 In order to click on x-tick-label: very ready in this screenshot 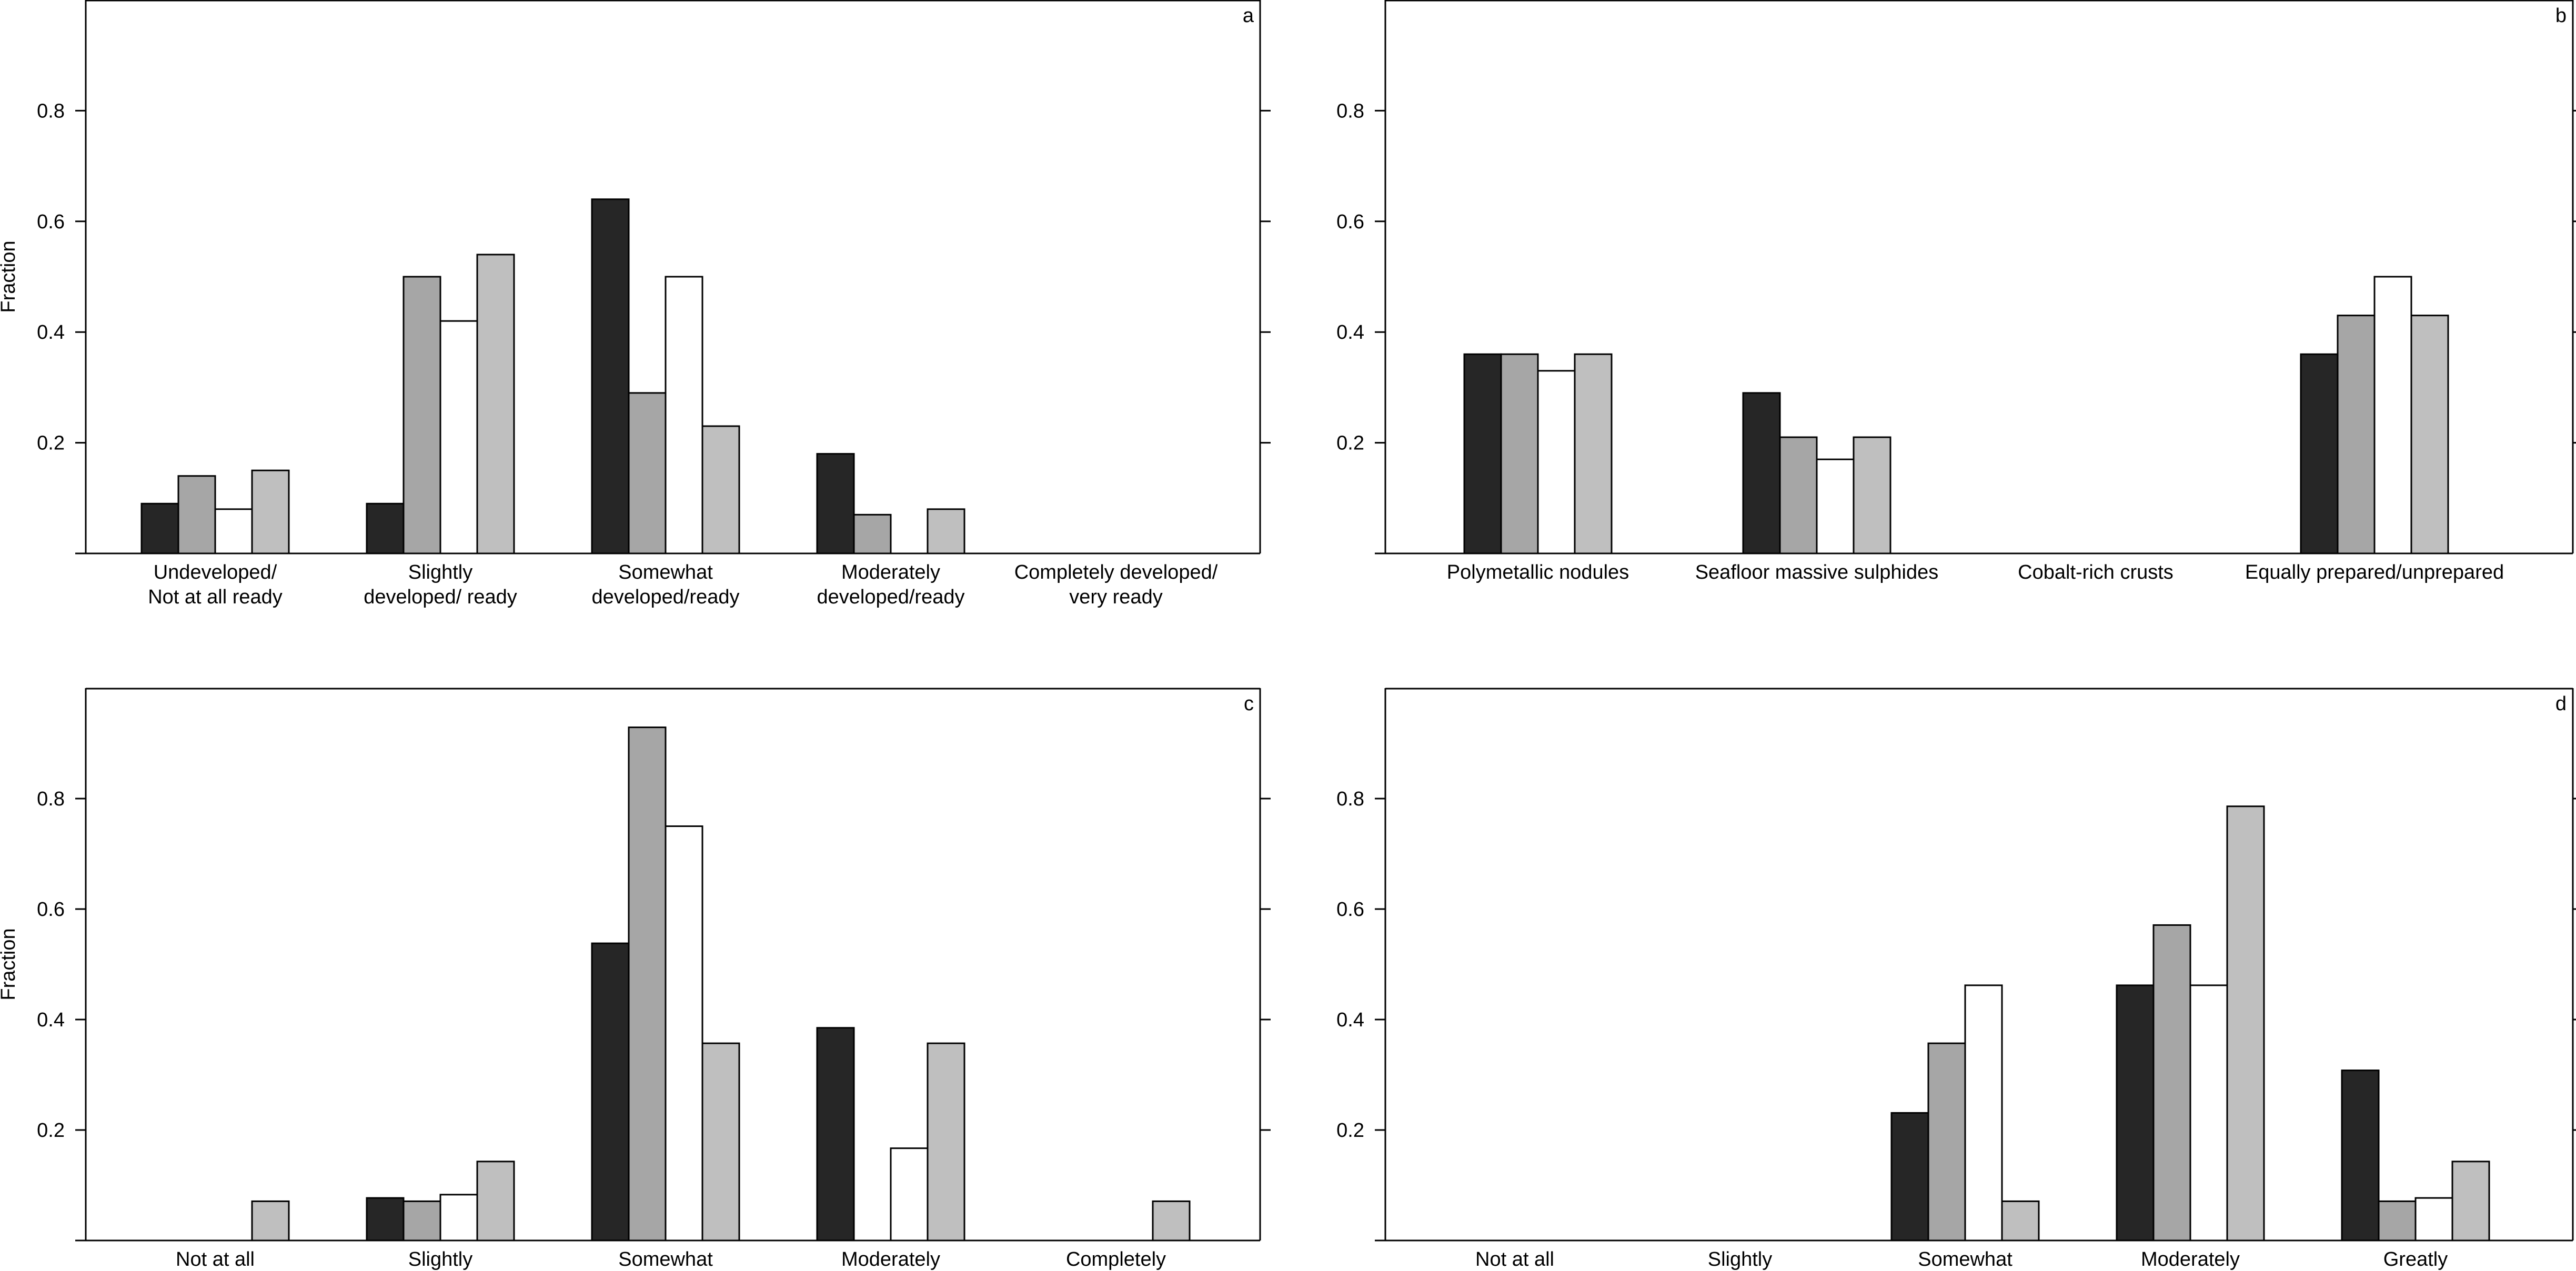, I will do `click(1116, 597)`.